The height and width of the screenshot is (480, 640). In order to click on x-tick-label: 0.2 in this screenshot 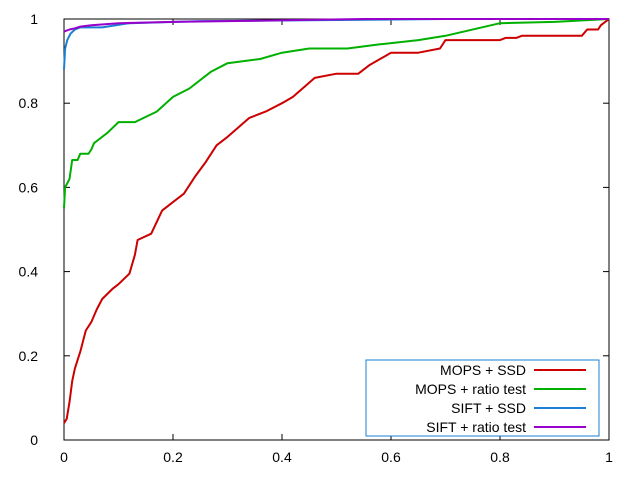, I will do `click(173, 457)`.